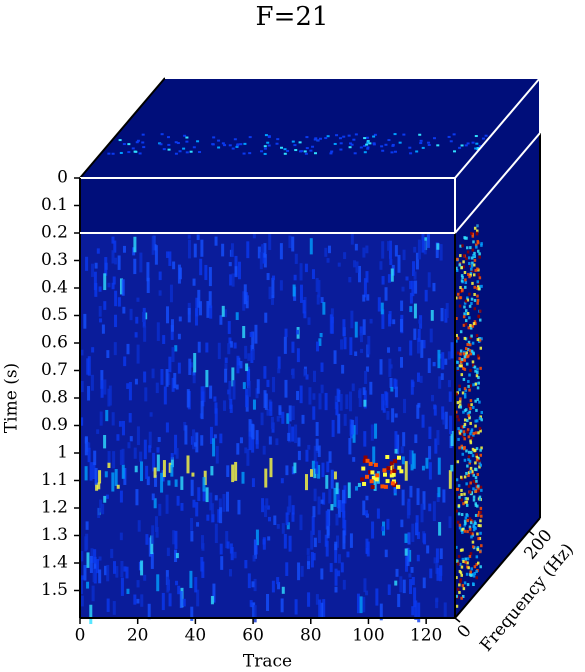 Image resolution: width=585 pixels, height=672 pixels. I want to click on y-tick-label: 1.5, so click(54, 590).